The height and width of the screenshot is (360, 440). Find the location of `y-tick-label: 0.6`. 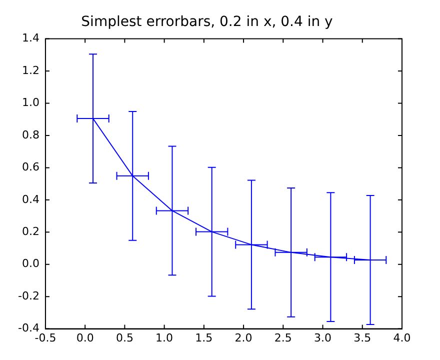

y-tick-label: 0.6 is located at coordinates (31, 167).